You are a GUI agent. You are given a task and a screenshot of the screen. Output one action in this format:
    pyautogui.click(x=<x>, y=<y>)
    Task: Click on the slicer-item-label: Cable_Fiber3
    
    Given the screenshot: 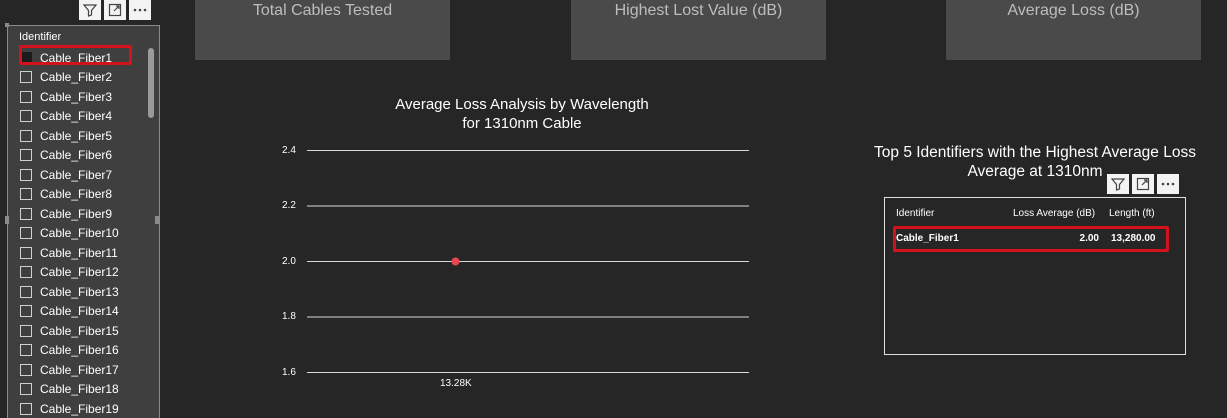 What is the action you would take?
    pyautogui.click(x=76, y=96)
    